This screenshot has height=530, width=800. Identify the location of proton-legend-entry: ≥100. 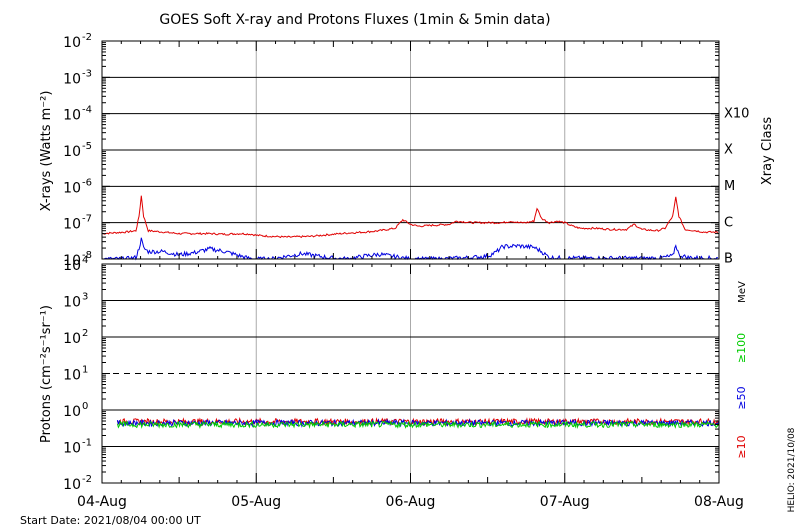
(741, 348).